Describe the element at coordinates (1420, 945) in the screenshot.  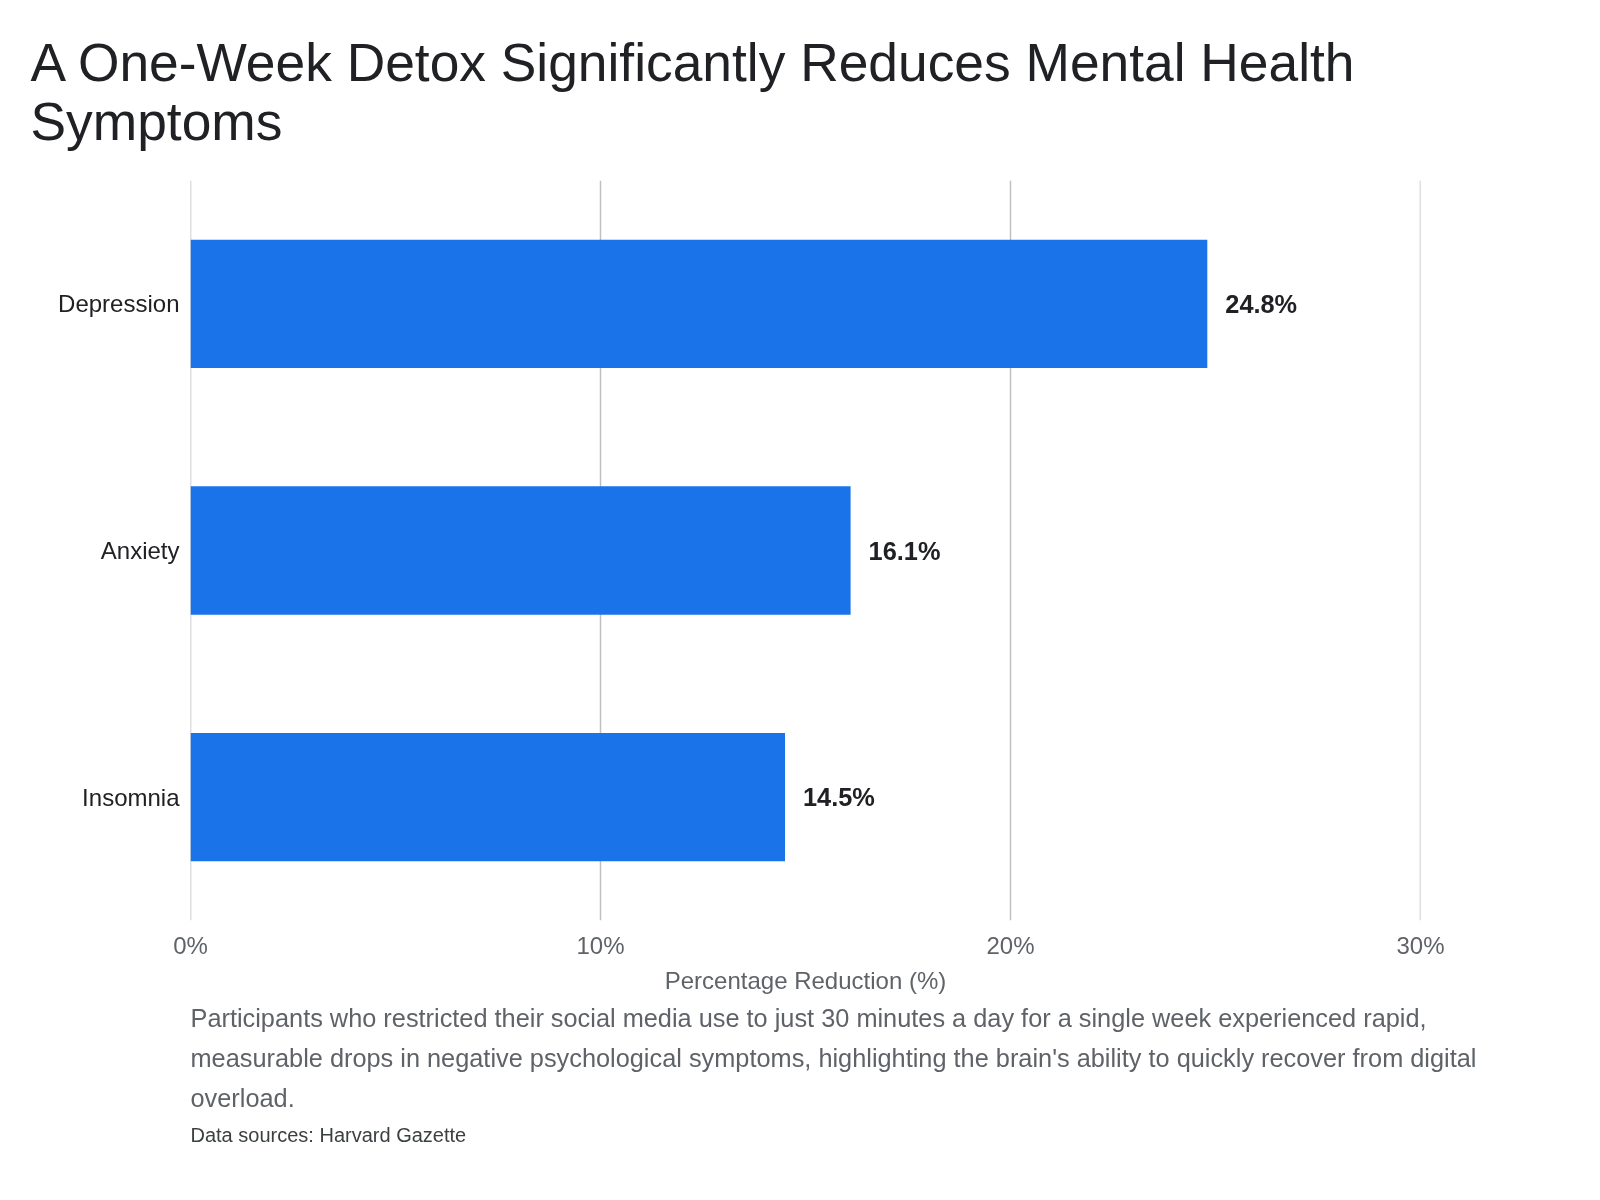
I see `x-tick-label: 30%` at that location.